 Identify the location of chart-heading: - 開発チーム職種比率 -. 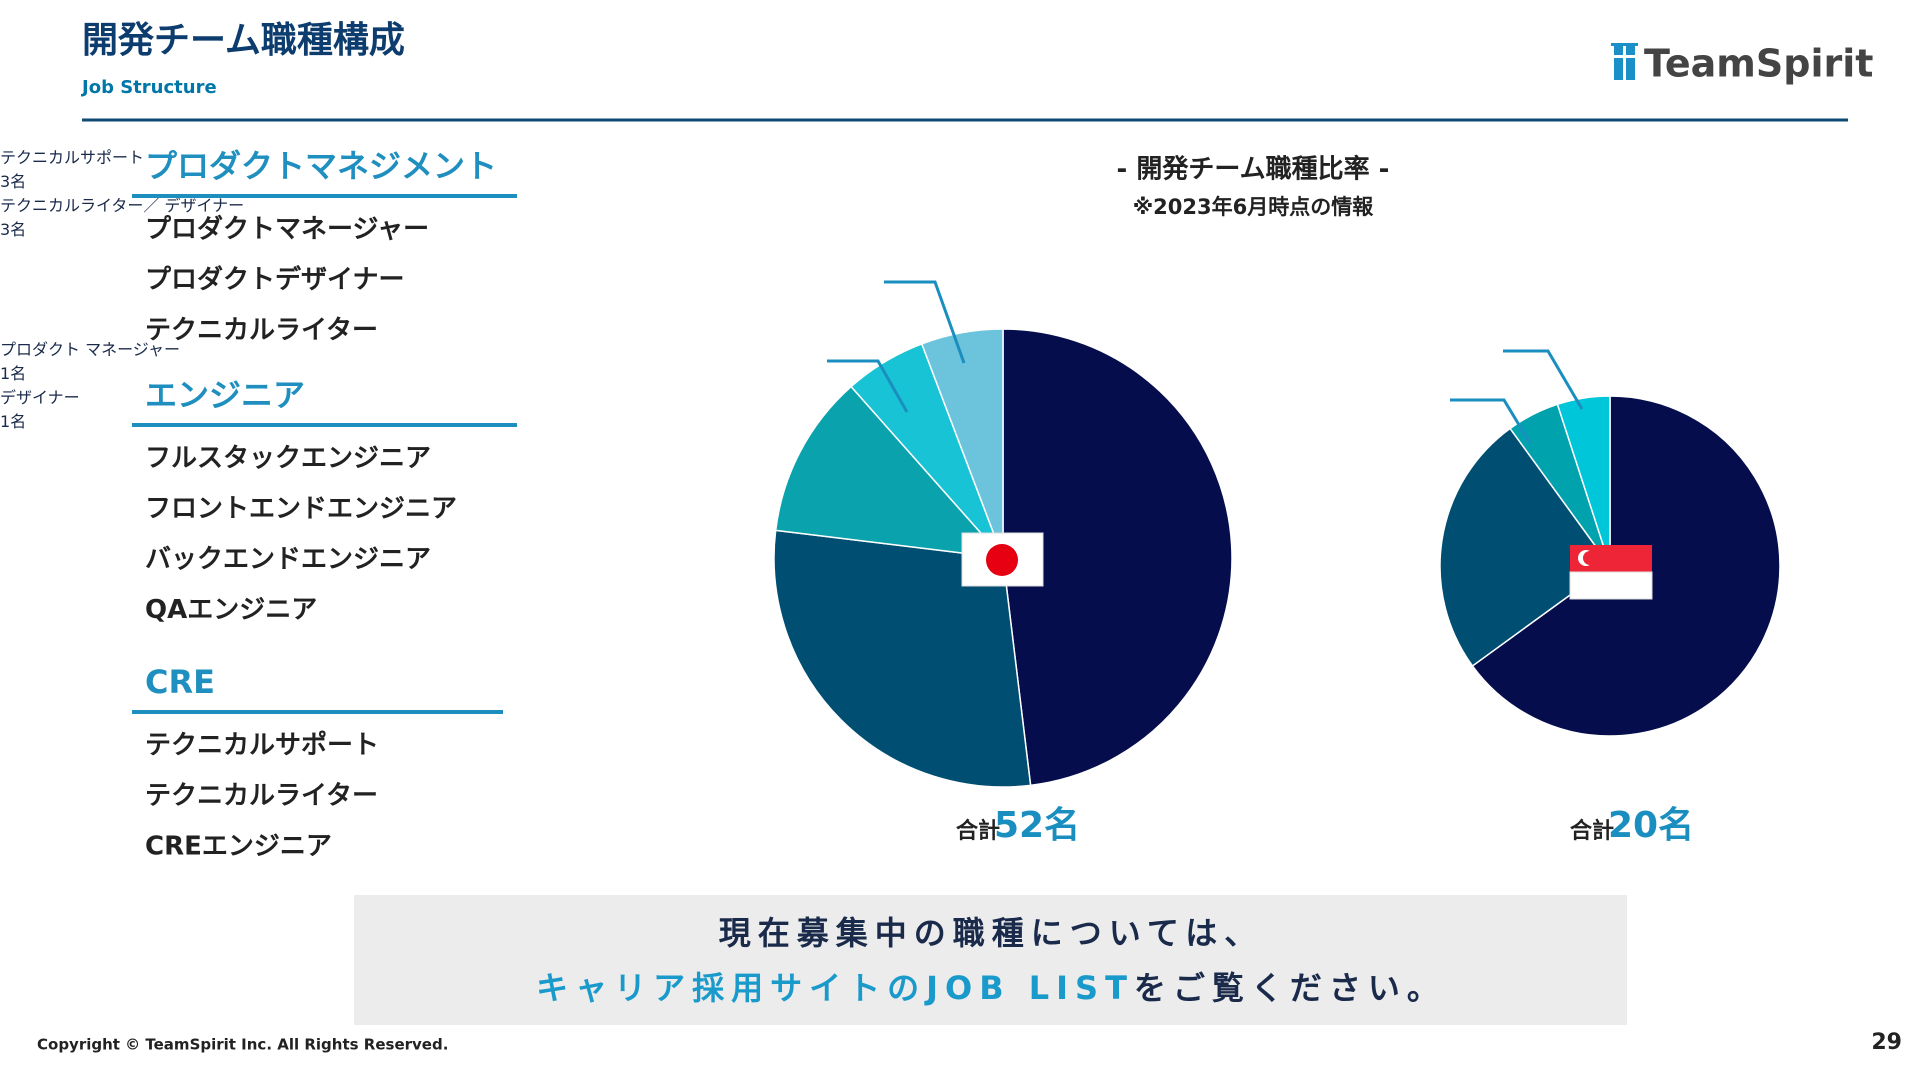
(1253, 169).